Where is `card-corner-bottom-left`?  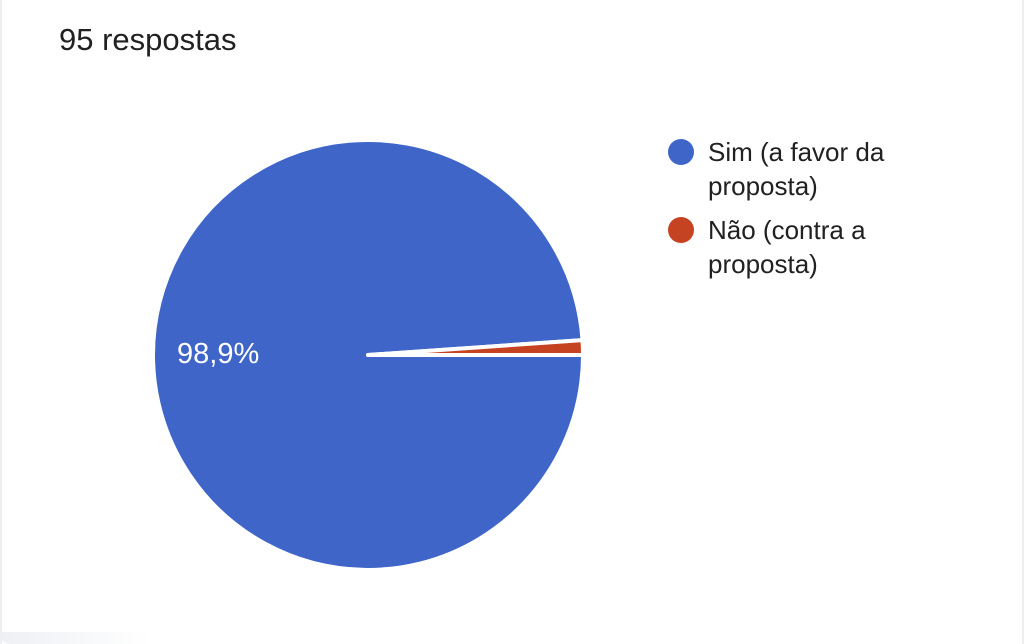
card-corner-bottom-left is located at coordinates (75, 638).